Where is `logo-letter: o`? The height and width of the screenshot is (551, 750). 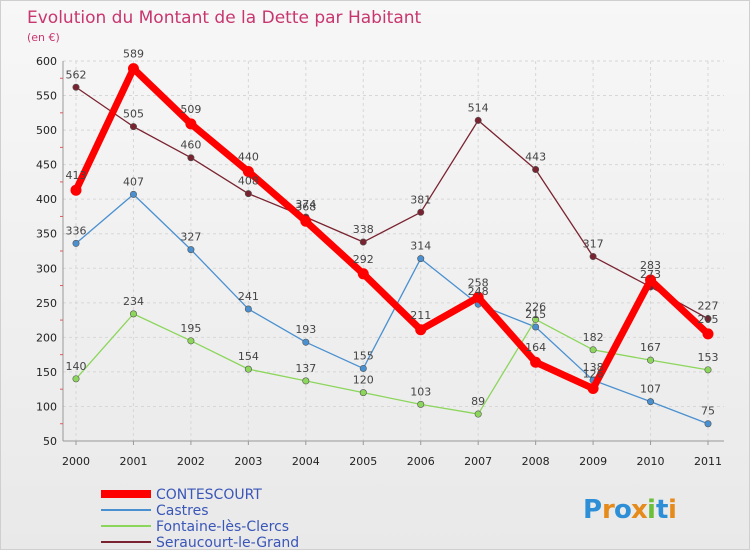
logo-letter: o is located at coordinates (623, 510).